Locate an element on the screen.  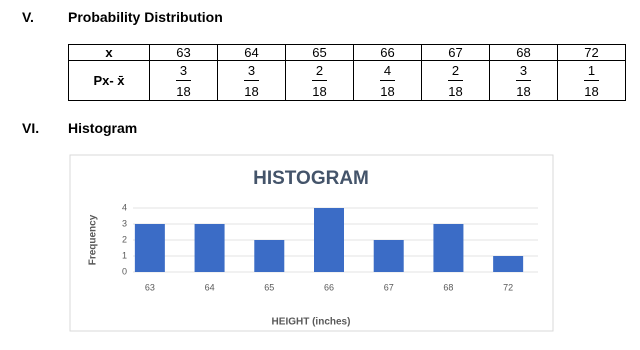
x-axis-label: HEIGHT (inches) is located at coordinates (311, 322).